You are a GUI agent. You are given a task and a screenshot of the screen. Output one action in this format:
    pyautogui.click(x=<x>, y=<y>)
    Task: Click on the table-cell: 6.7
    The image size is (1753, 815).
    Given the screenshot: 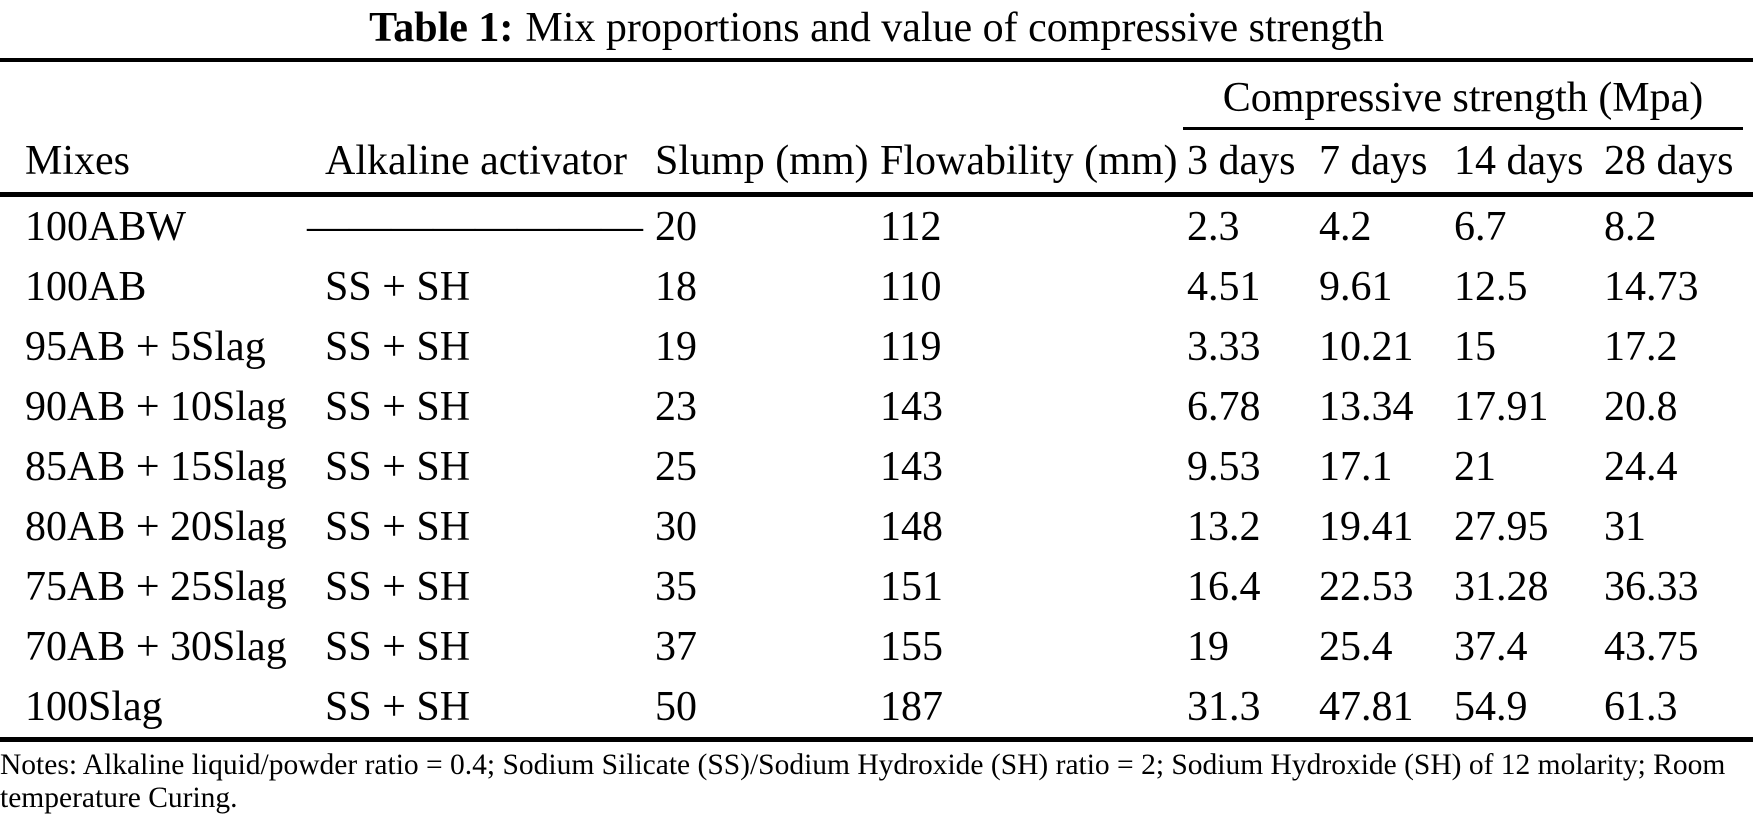 What is the action you would take?
    pyautogui.click(x=1480, y=227)
    